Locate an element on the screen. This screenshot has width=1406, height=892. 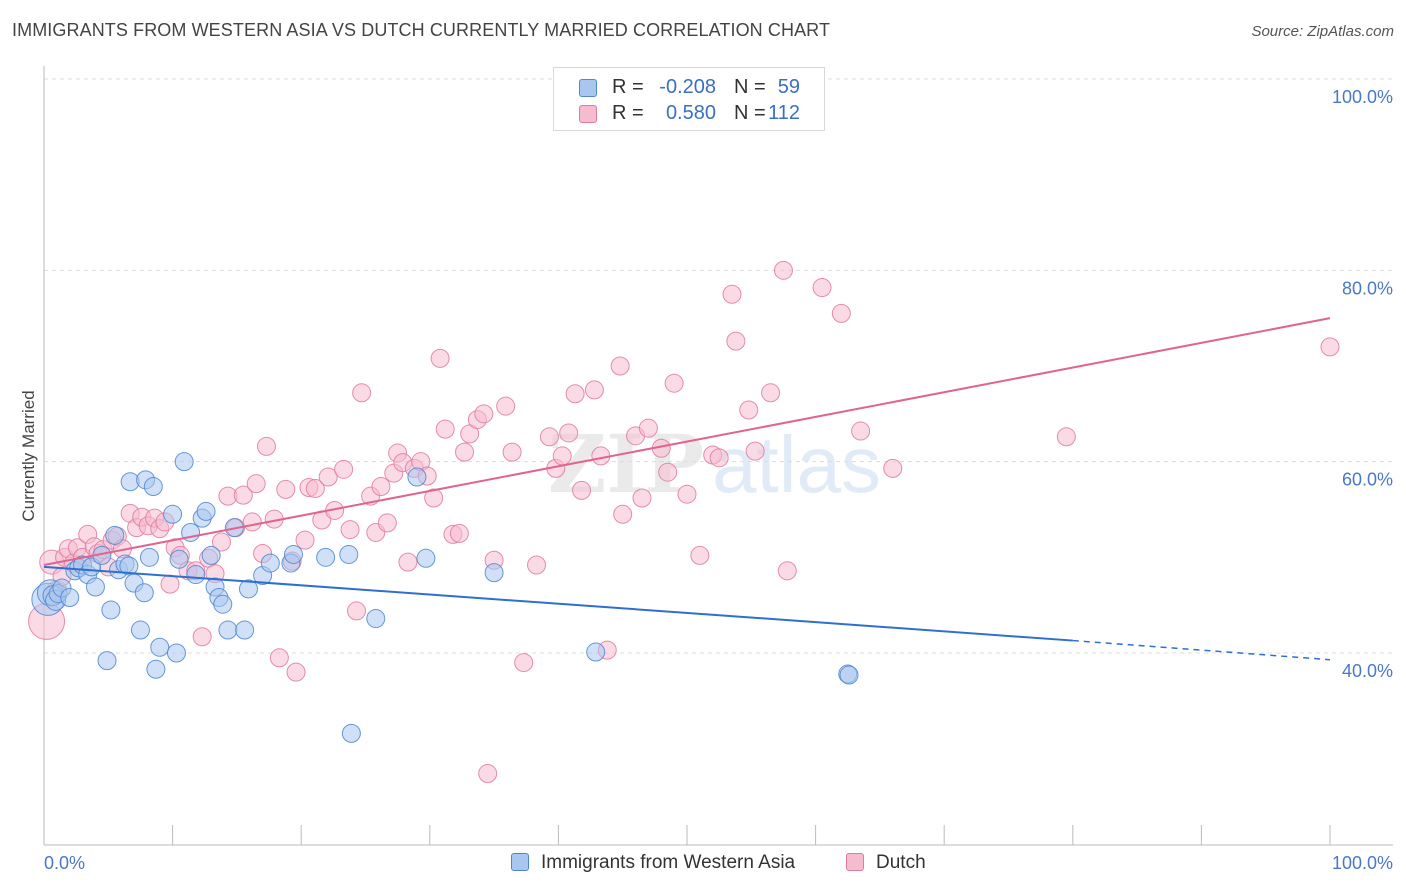
y-tick-label: 100.0% is located at coordinates (1362, 97).